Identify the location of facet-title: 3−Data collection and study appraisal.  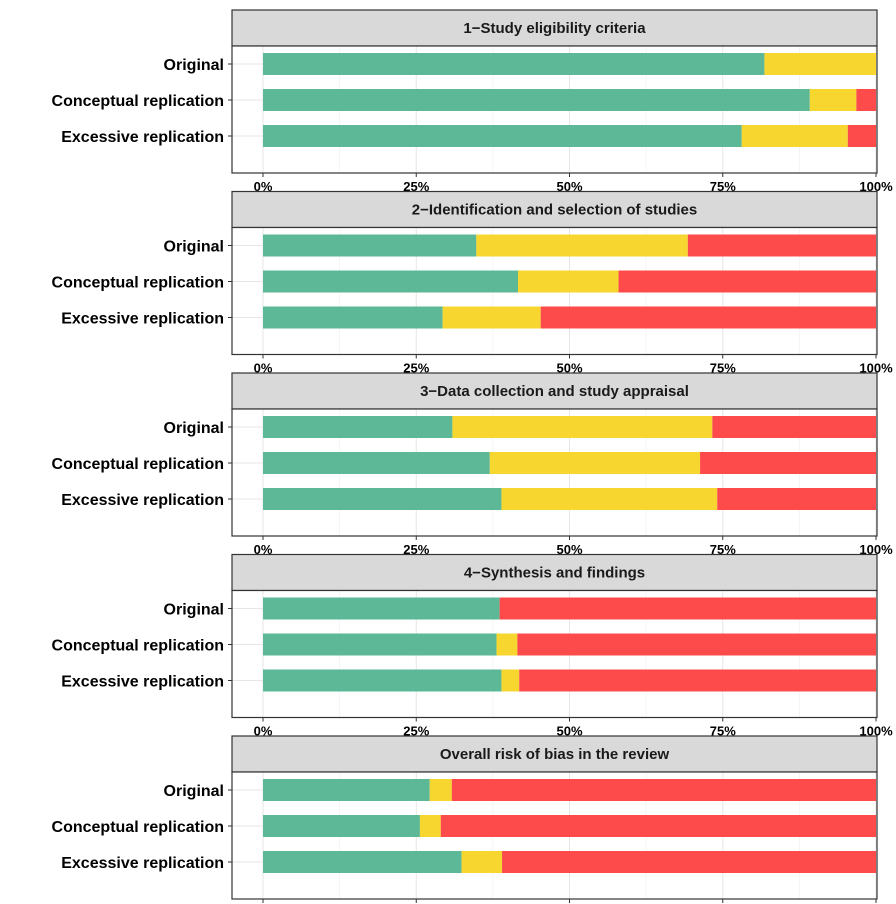
(554, 391).